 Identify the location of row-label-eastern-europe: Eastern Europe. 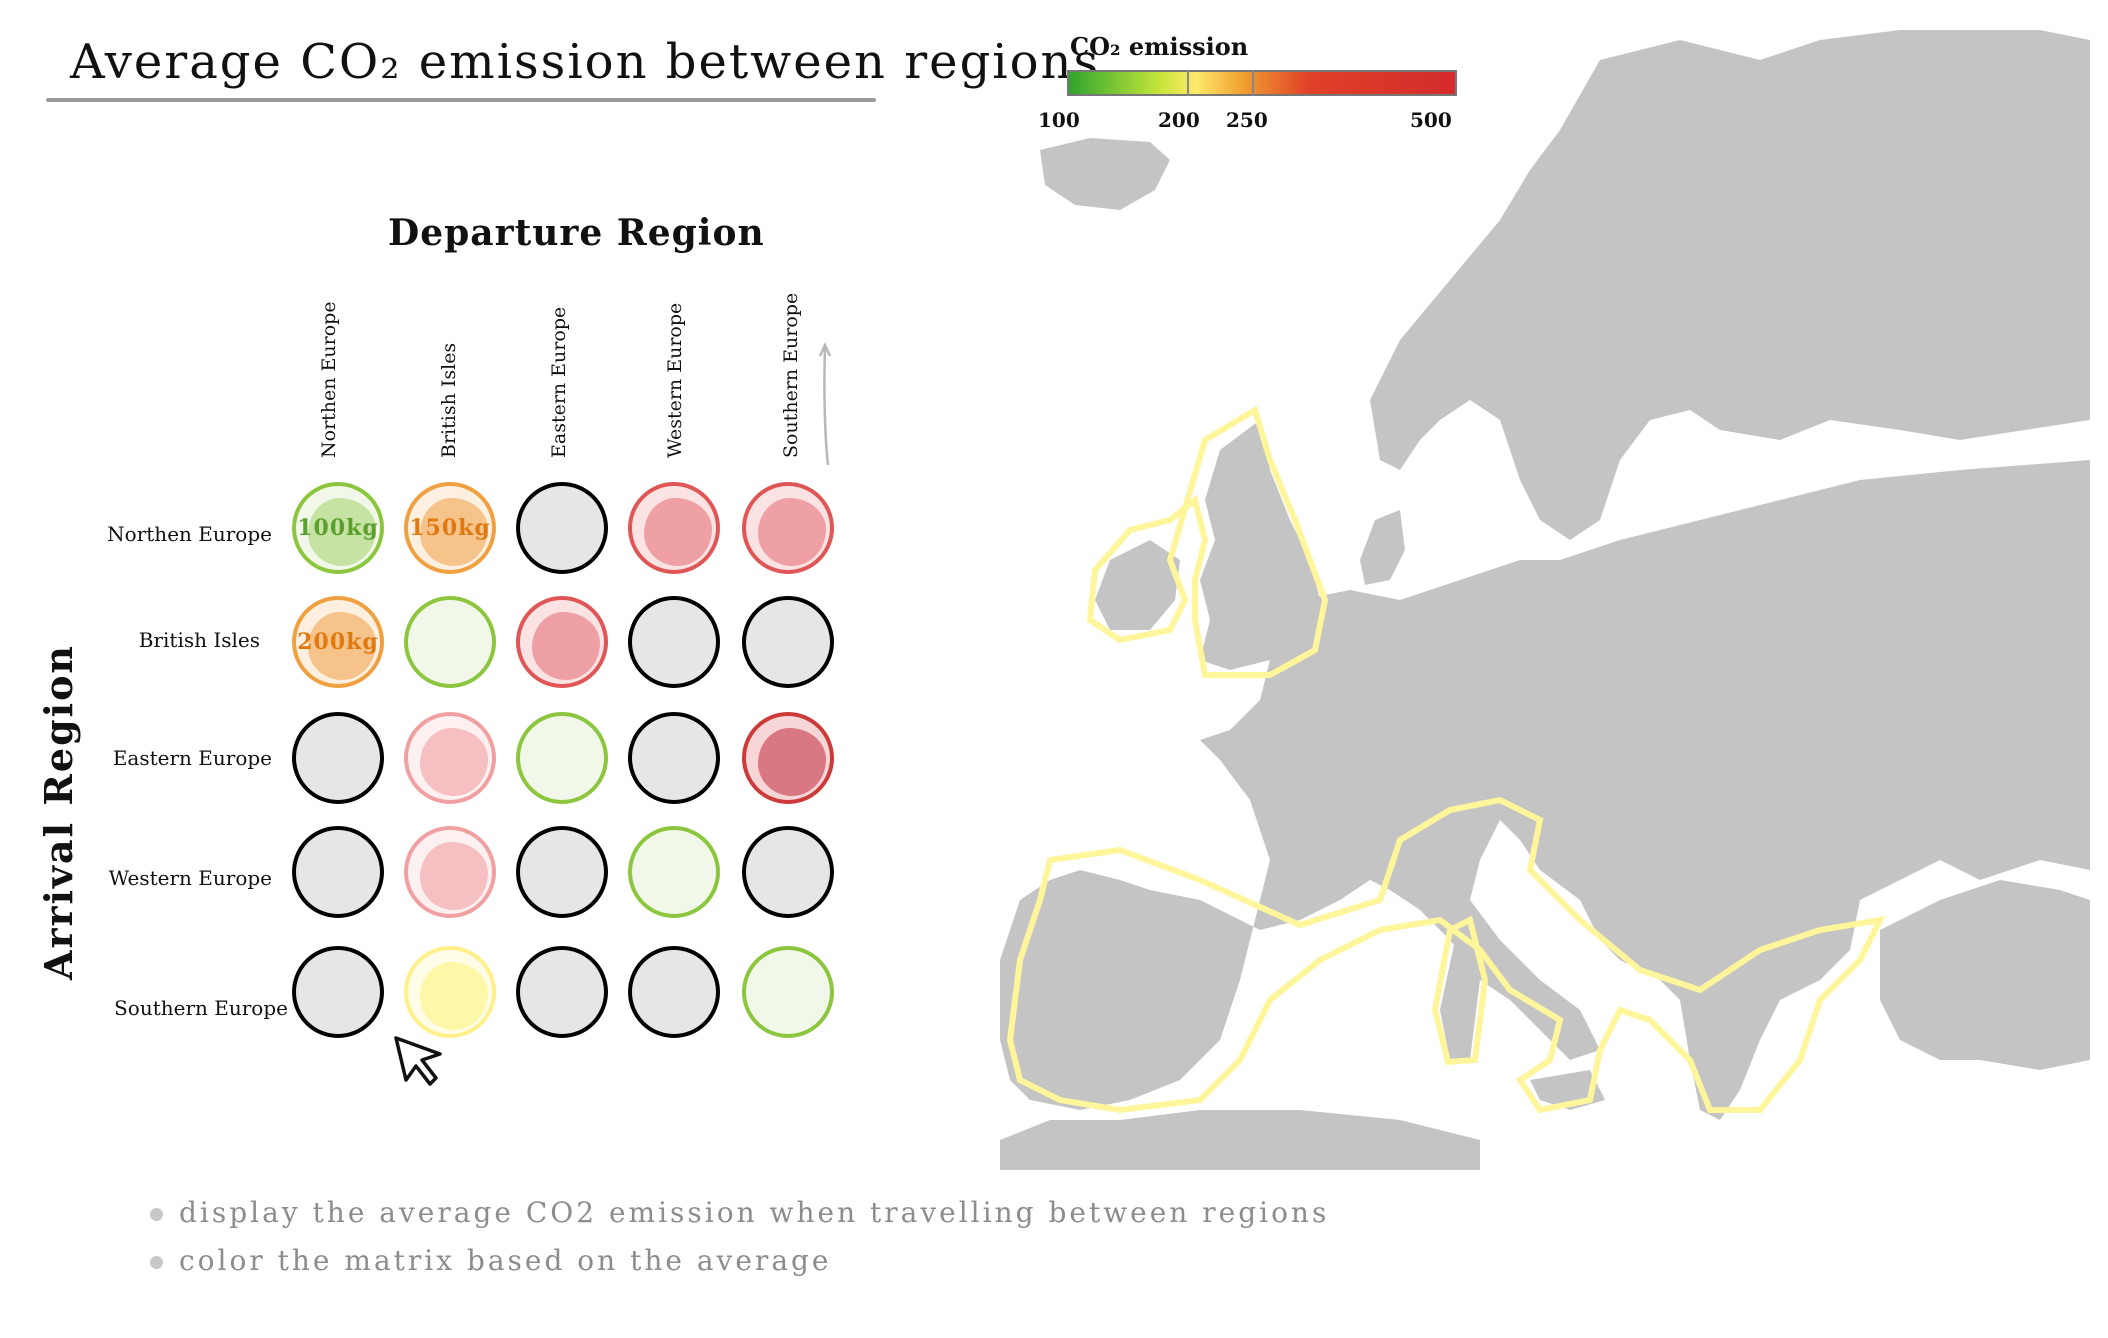
(192, 758).